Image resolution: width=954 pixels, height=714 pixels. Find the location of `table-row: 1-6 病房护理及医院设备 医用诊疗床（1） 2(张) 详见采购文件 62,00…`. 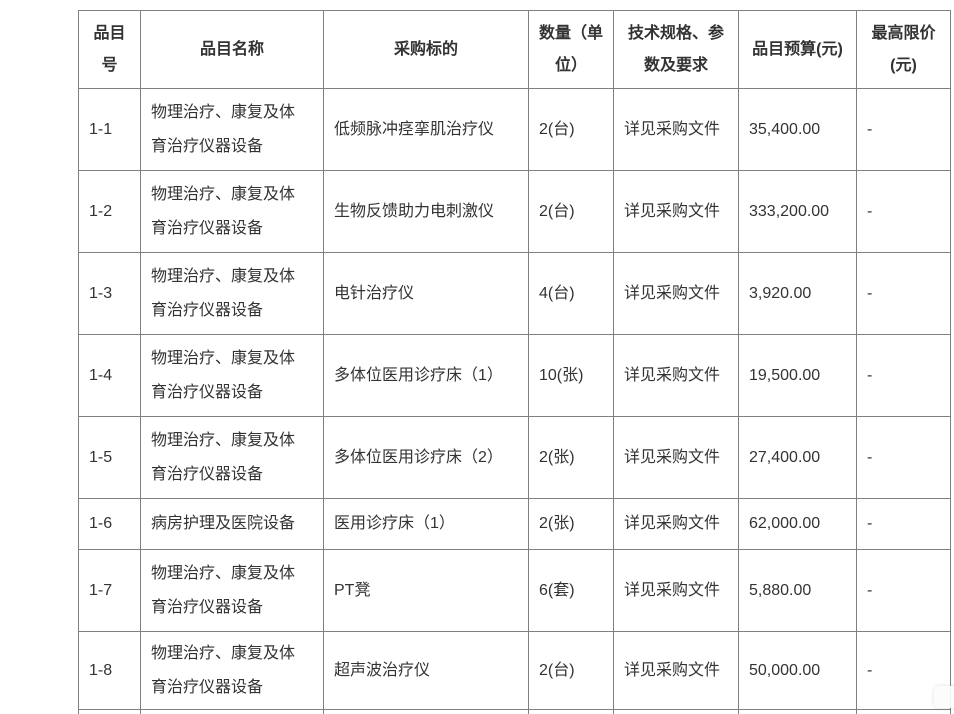

table-row: 1-6 病房护理及医院设备 医用诊疗床（1） 2(张) 详见采购文件 62,00… is located at coordinates (514, 524).